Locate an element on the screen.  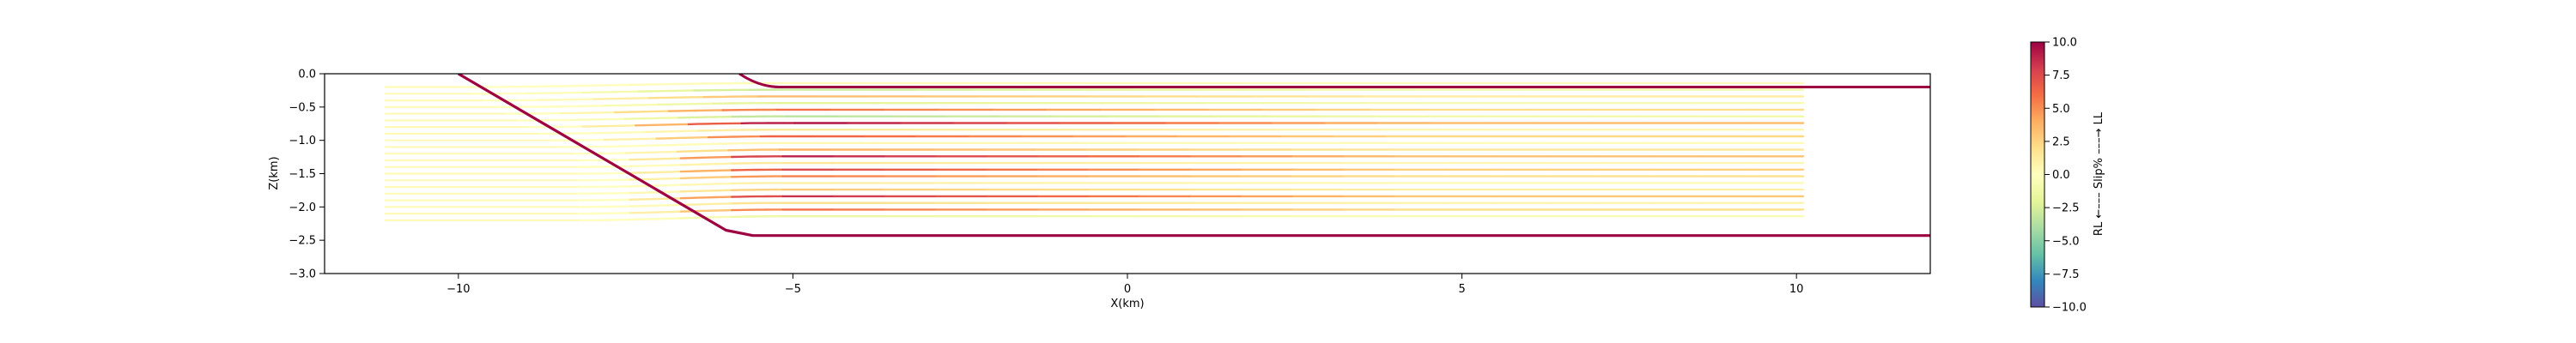
colorbar-tick-label: −5.0 is located at coordinates (2066, 242).